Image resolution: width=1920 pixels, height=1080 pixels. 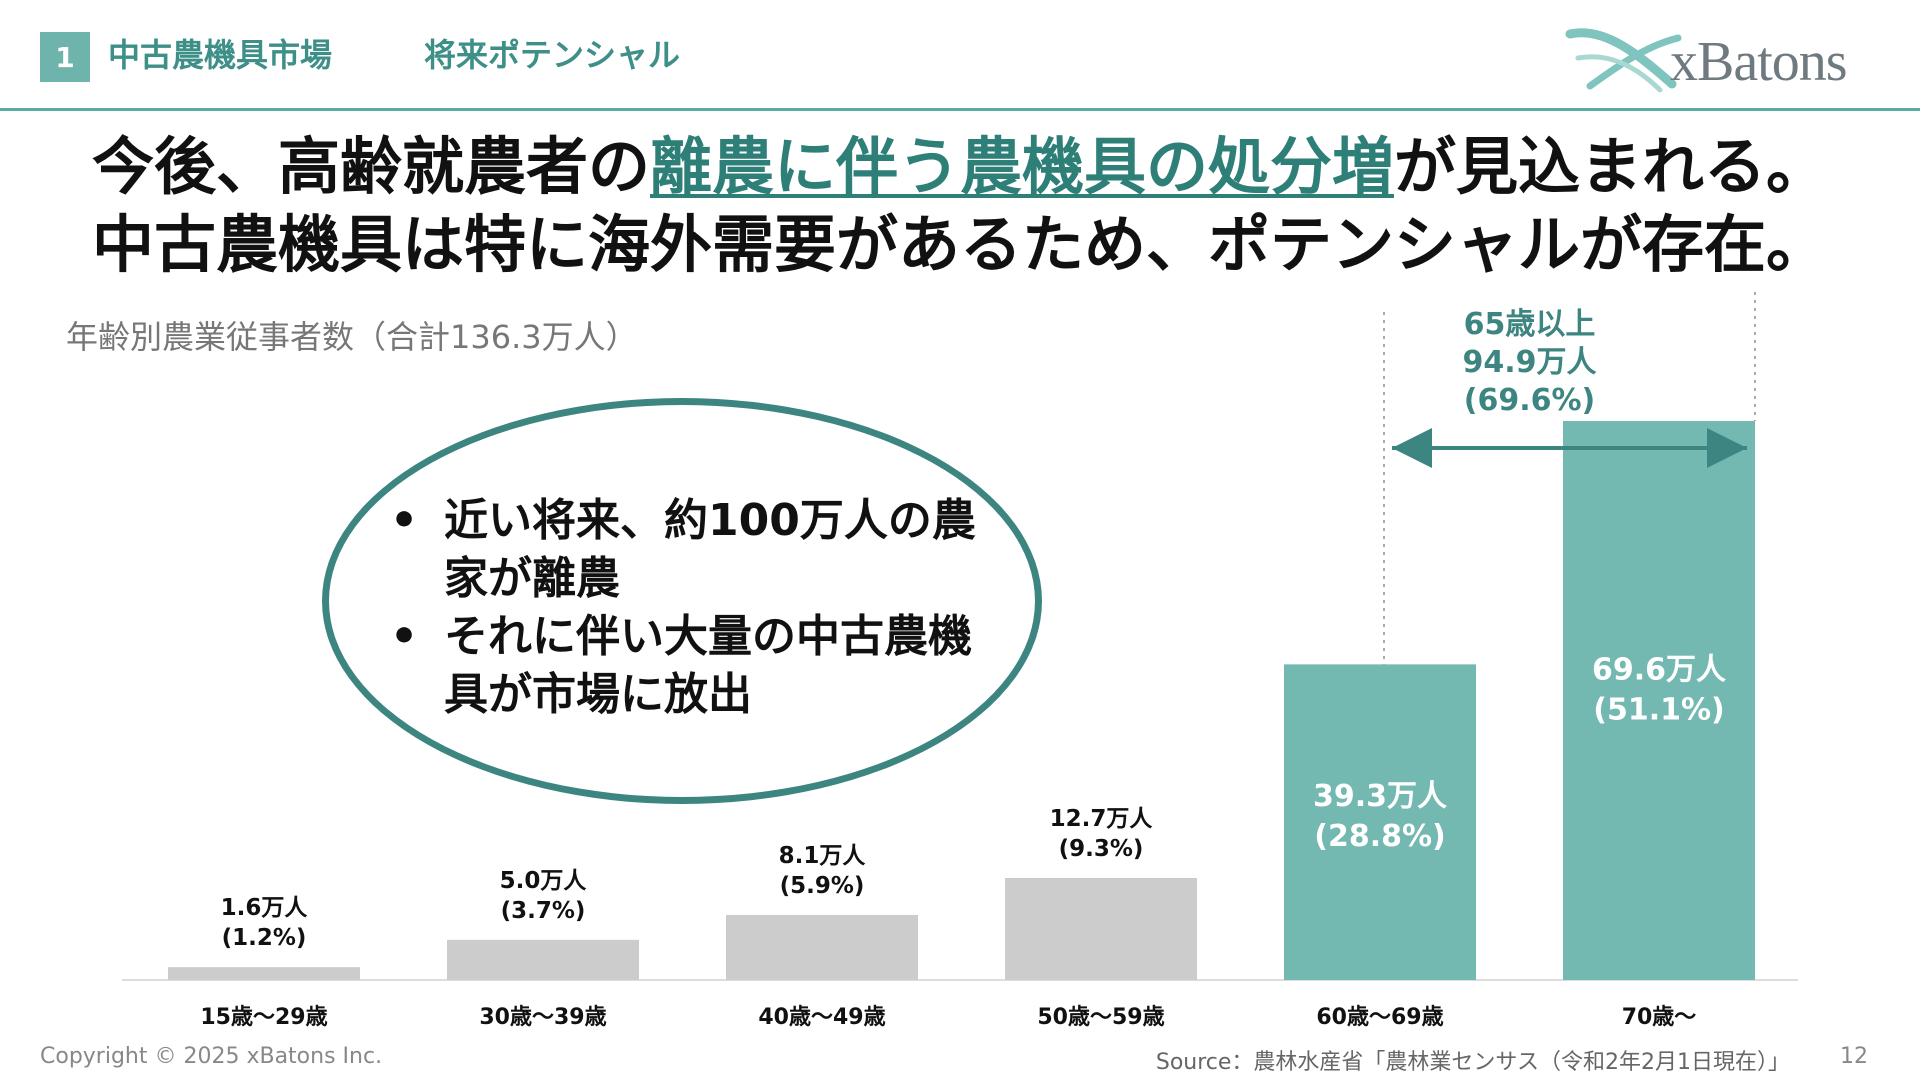 What do you see at coordinates (1659, 709) in the screenshot?
I see `bar-6-percent-label: (51.1%)` at bounding box center [1659, 709].